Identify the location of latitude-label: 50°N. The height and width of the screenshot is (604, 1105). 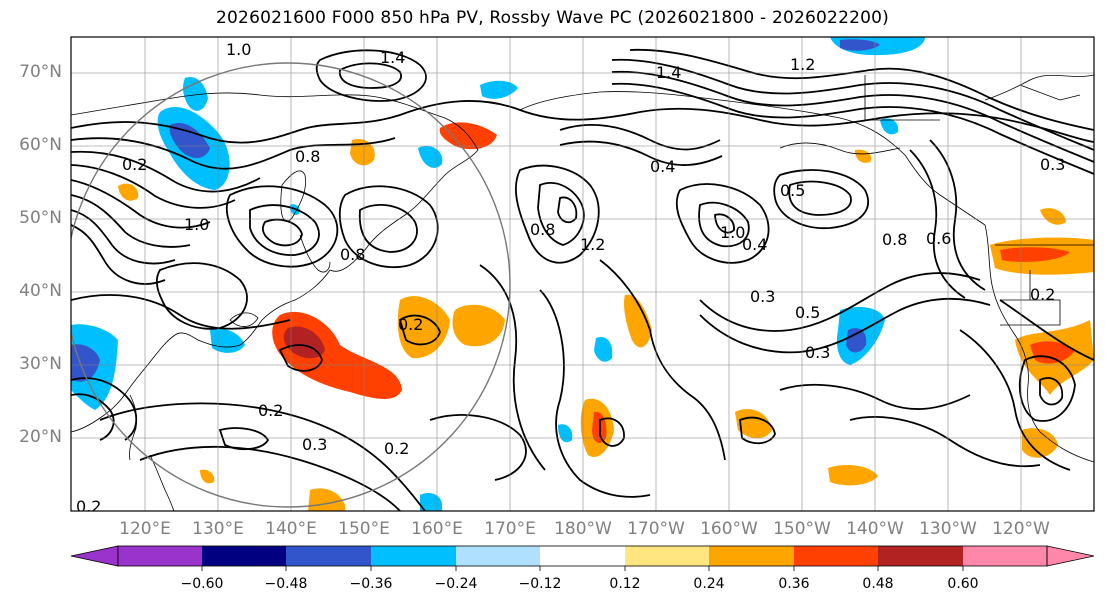
(40, 218).